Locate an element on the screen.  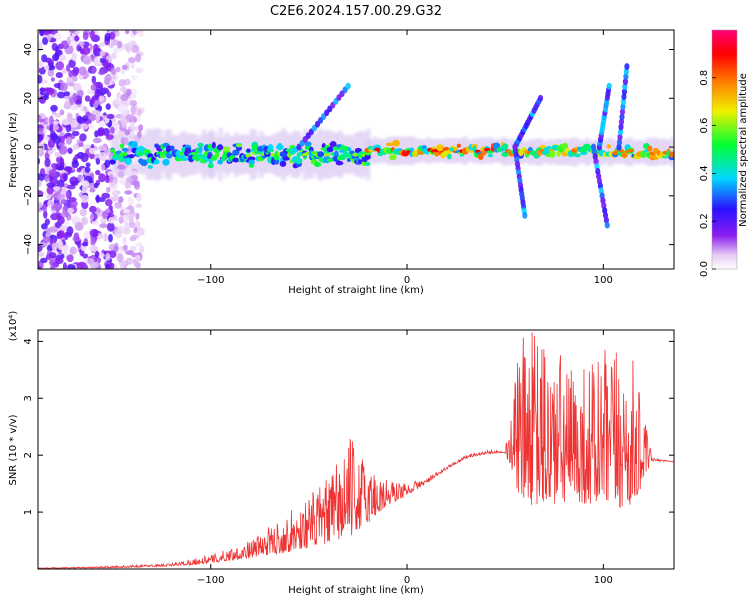
y-tick-label: 1 is located at coordinates (28, 512).